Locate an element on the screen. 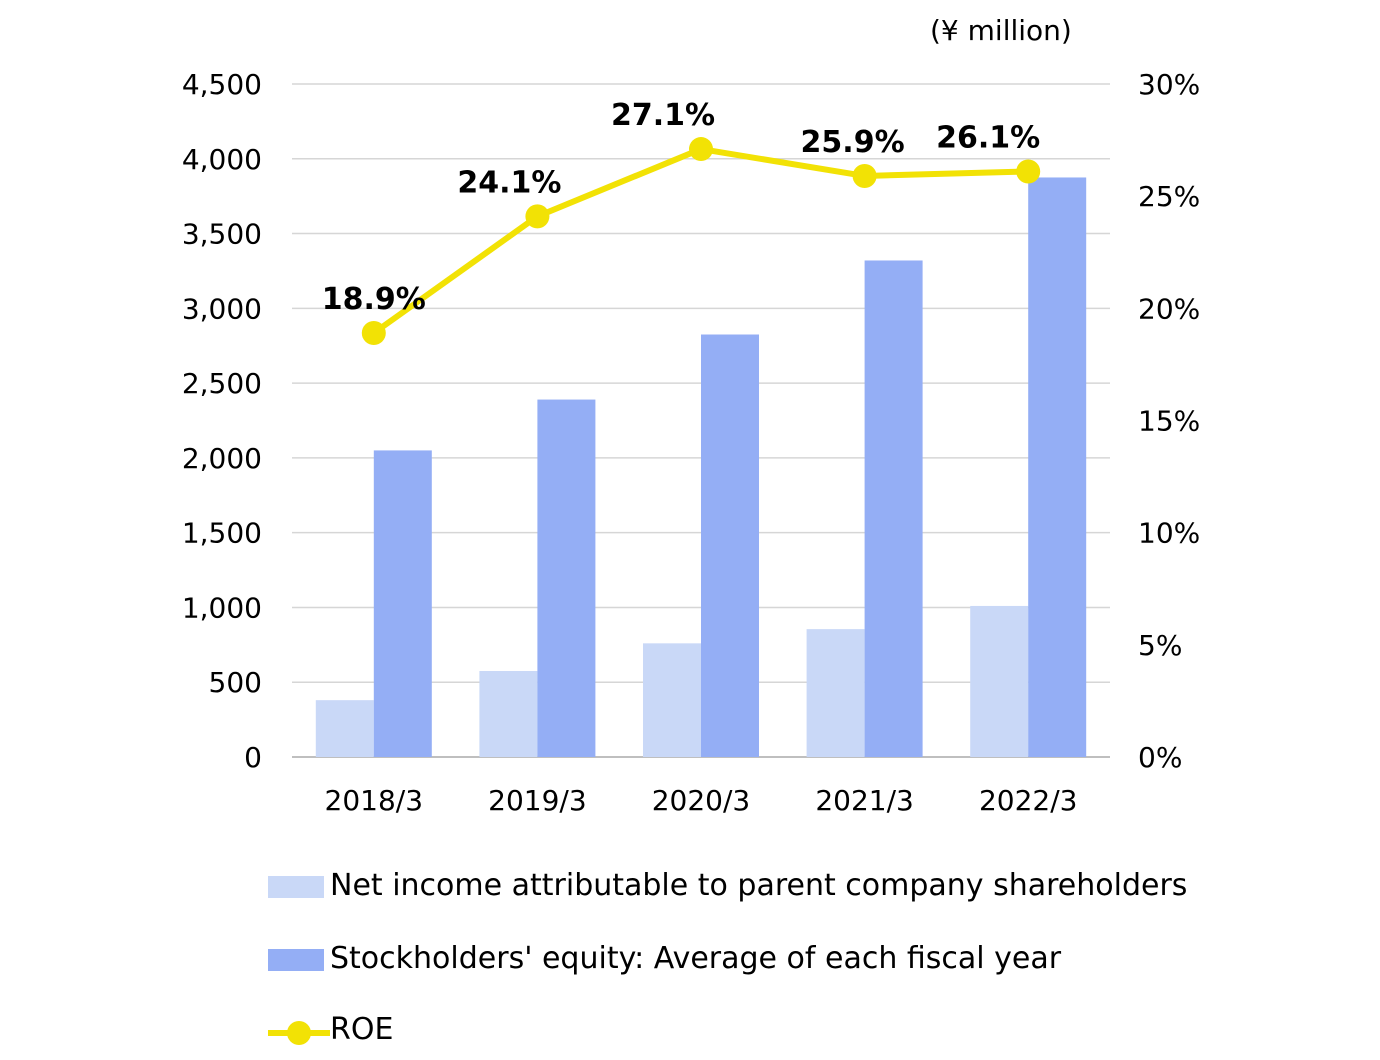  y-right-tick-label: 30% is located at coordinates (1169, 84).